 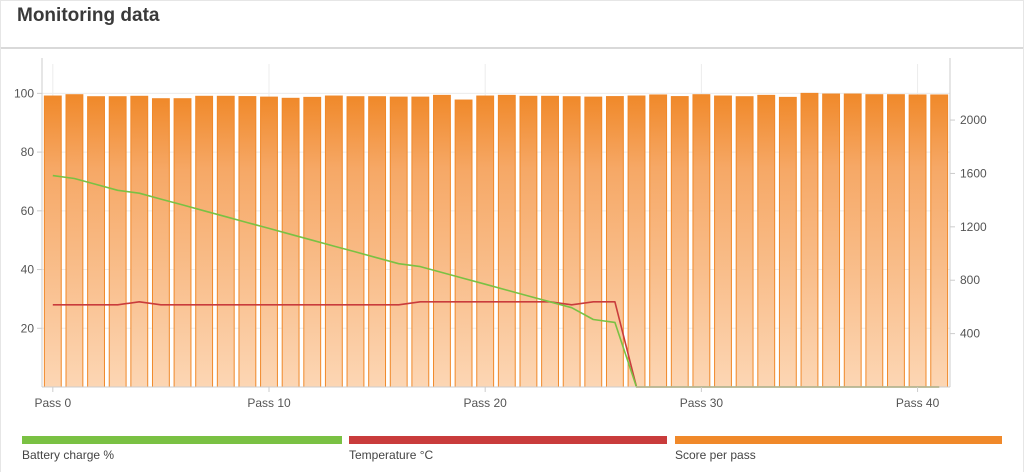 What do you see at coordinates (28, 270) in the screenshot?
I see `y-left-tick-label: 40` at bounding box center [28, 270].